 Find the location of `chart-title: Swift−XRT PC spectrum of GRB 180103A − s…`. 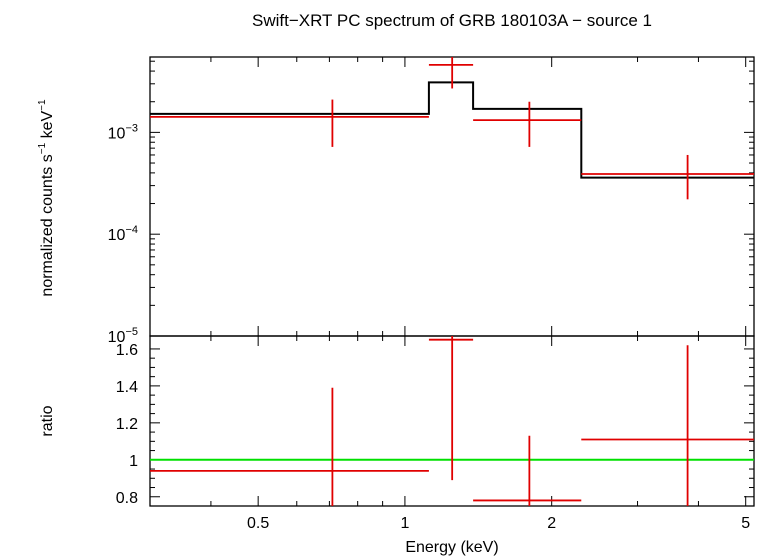

chart-title: Swift−XRT PC spectrum of GRB 180103A − s… is located at coordinates (452, 20).